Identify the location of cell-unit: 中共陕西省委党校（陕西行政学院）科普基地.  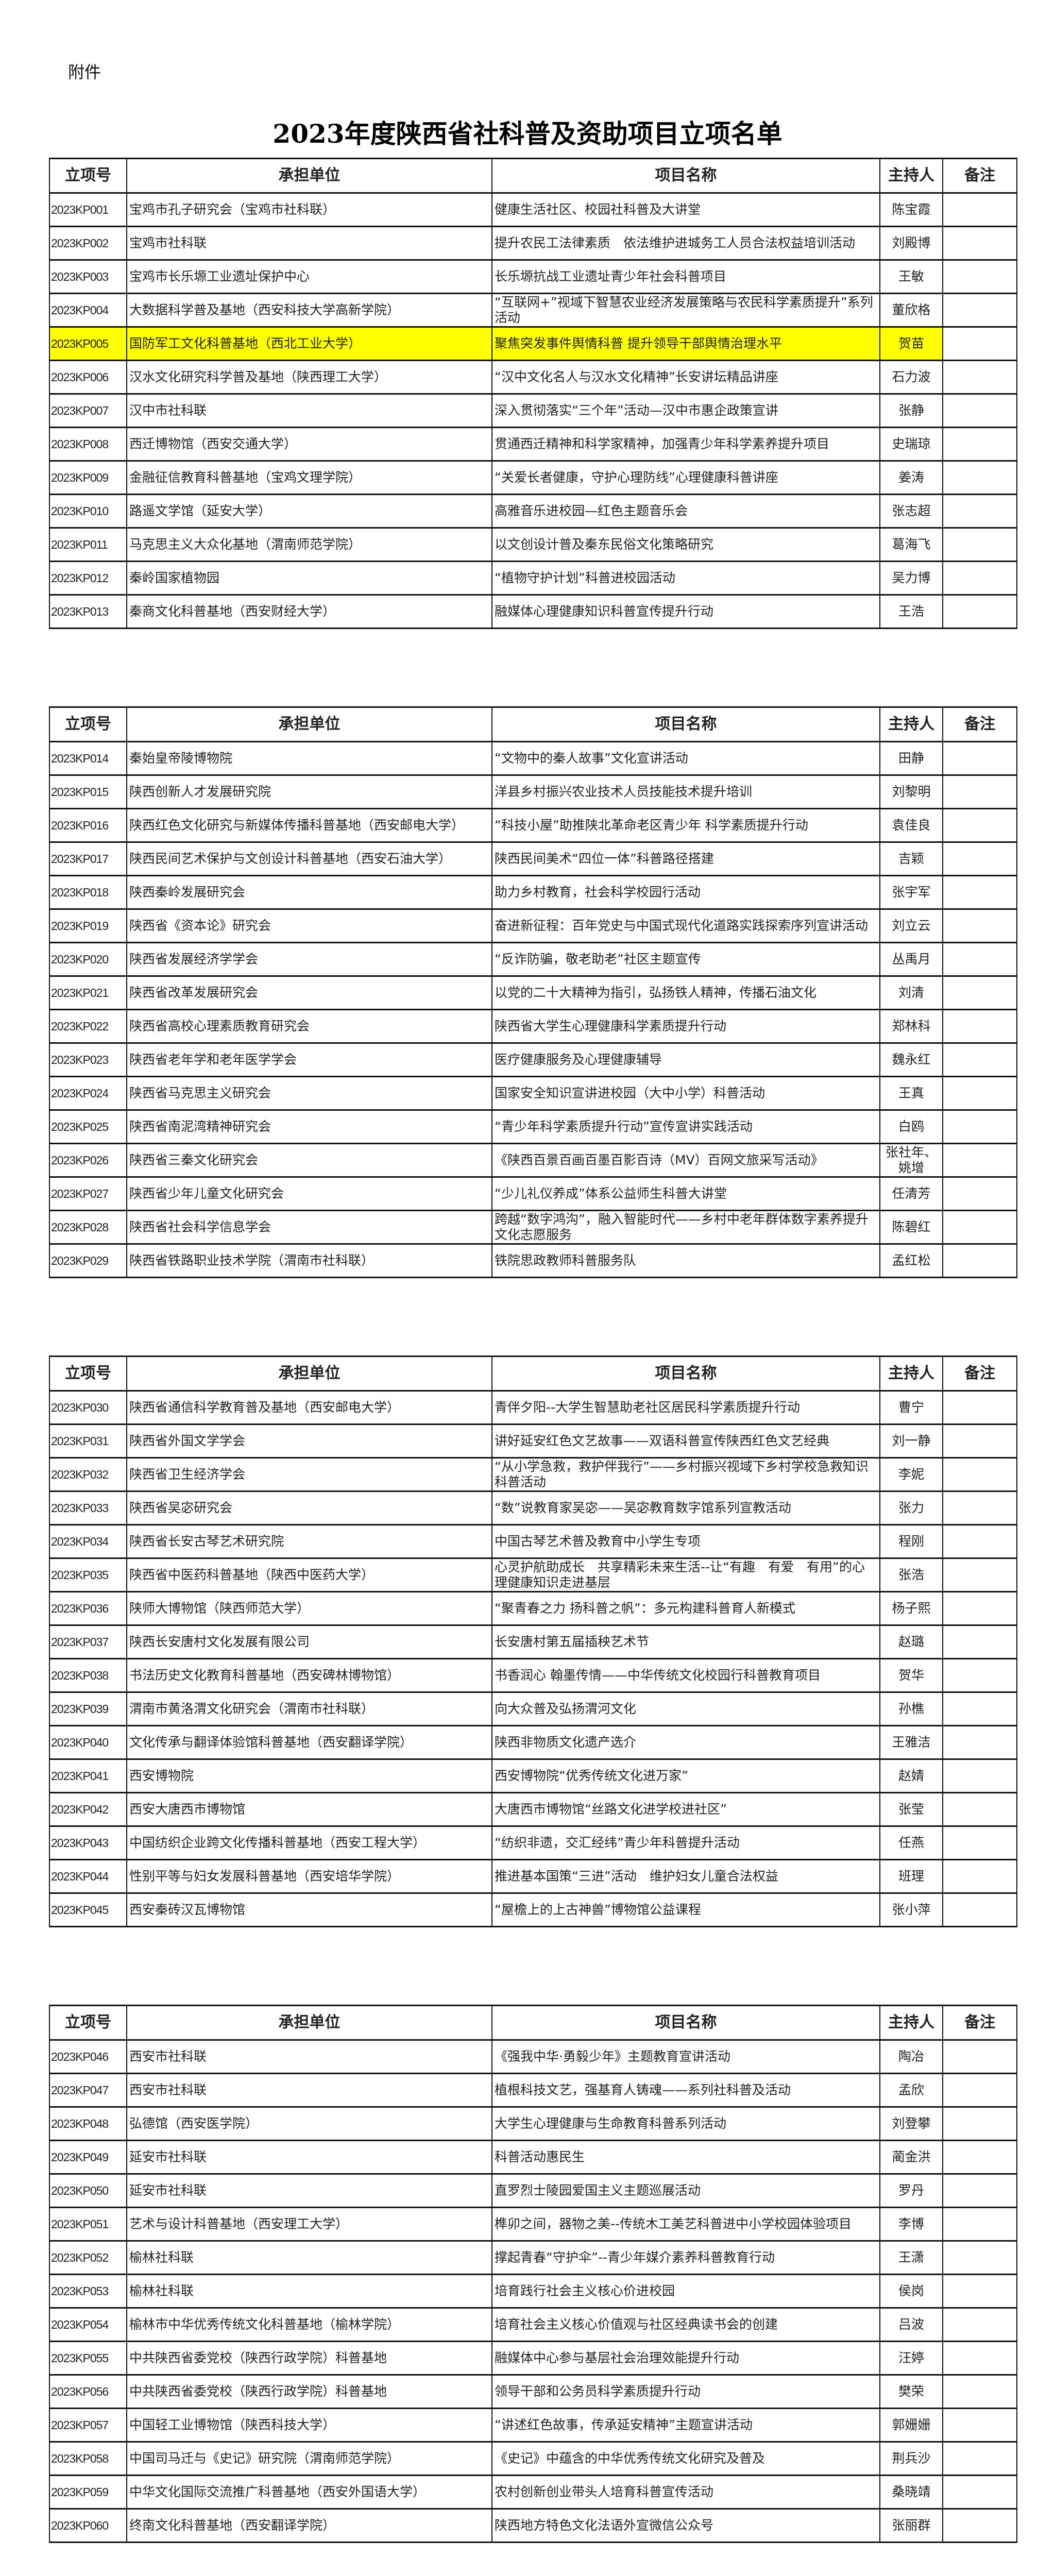
(309, 2358).